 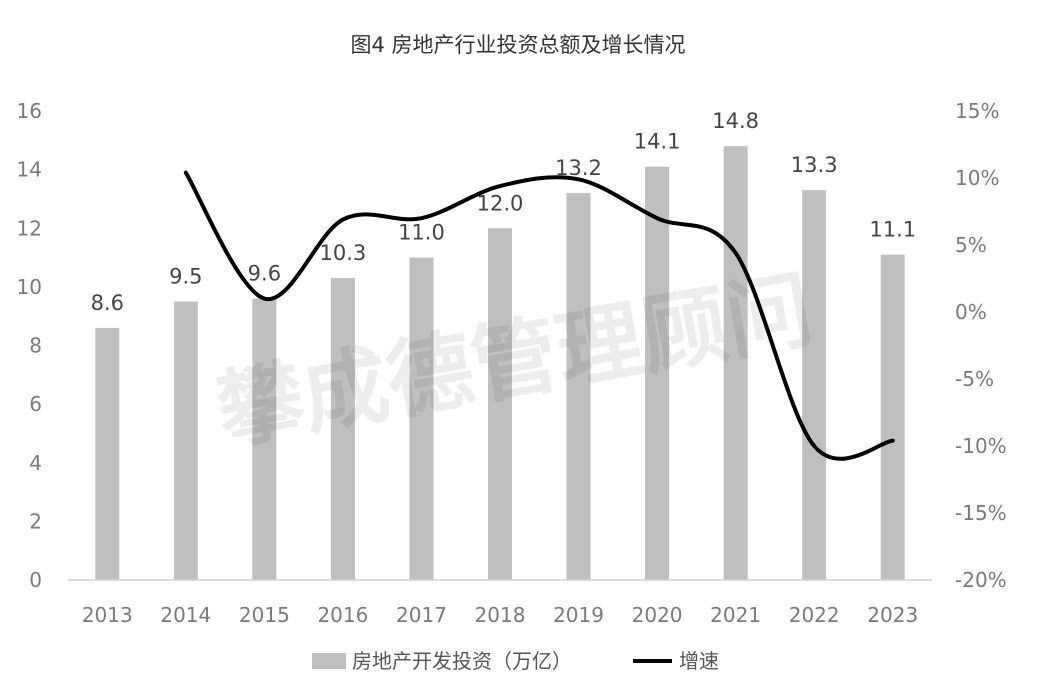 What do you see at coordinates (329, 661) in the screenshot?
I see `legend-bar-swatch` at bounding box center [329, 661].